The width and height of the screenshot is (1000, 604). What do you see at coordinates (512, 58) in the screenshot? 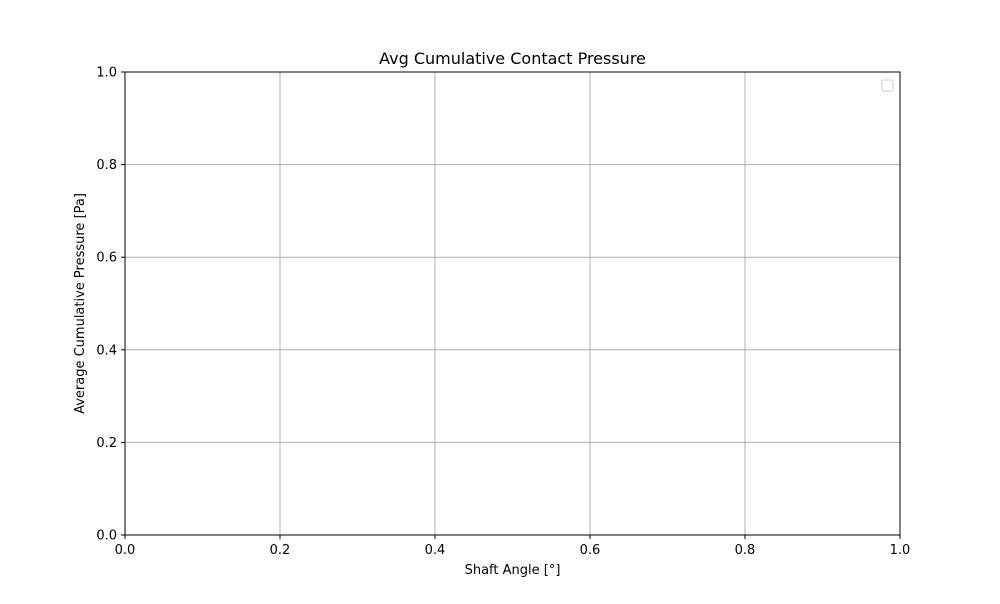
I see `chart-title: Avg Cumulative Contact Pressure` at bounding box center [512, 58].